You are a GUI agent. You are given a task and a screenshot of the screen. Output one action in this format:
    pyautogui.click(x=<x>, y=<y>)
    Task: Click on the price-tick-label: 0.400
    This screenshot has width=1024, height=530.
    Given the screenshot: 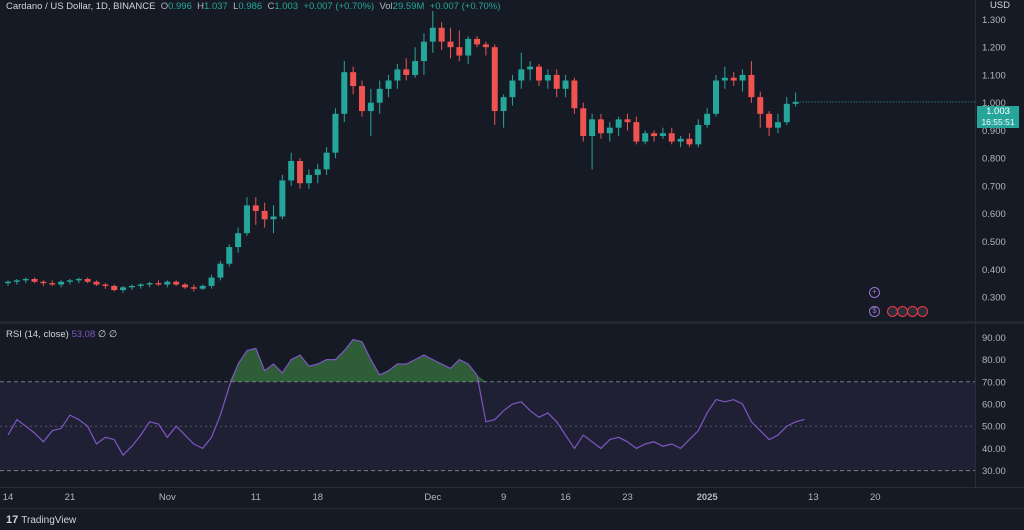 What is the action you would take?
    pyautogui.click(x=994, y=270)
    